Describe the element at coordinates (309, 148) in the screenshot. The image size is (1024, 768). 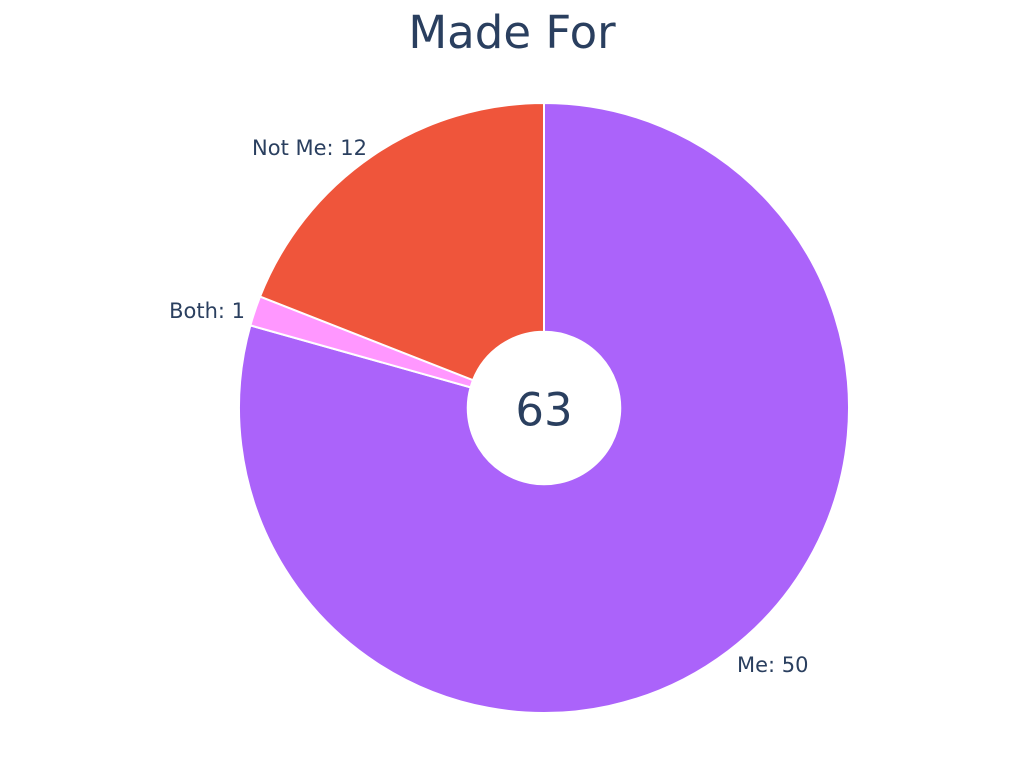
I see `slice-label-not-me: Not Me: 12` at that location.